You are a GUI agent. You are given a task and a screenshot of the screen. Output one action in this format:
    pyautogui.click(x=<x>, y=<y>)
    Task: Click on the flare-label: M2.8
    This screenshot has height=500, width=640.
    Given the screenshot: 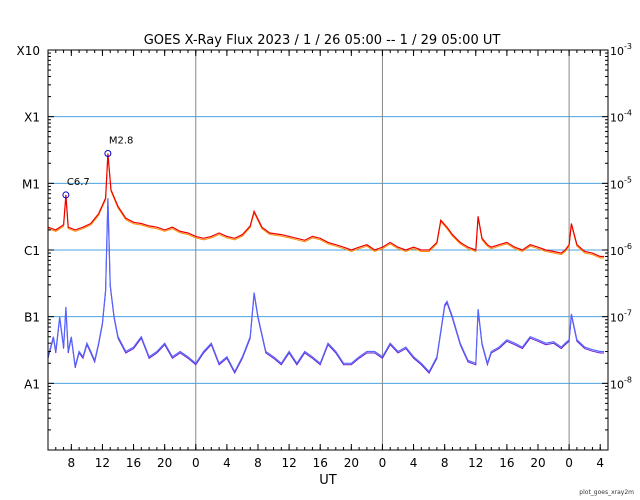 What is the action you would take?
    pyautogui.click(x=121, y=141)
    